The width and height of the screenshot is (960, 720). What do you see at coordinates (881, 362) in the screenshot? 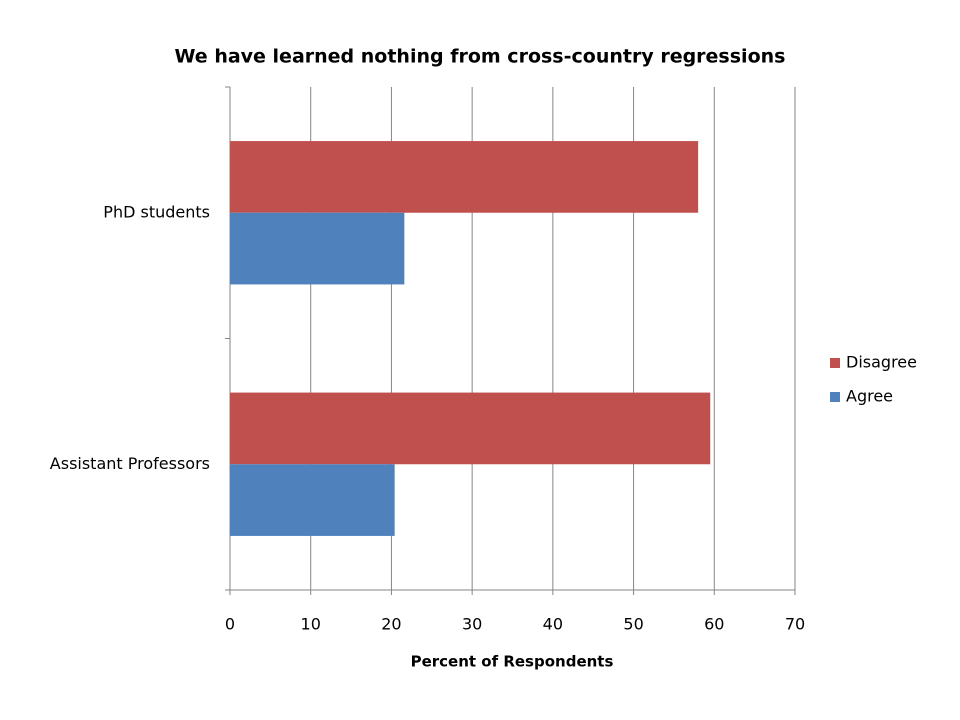
I see `legend-label: Disagree` at bounding box center [881, 362].